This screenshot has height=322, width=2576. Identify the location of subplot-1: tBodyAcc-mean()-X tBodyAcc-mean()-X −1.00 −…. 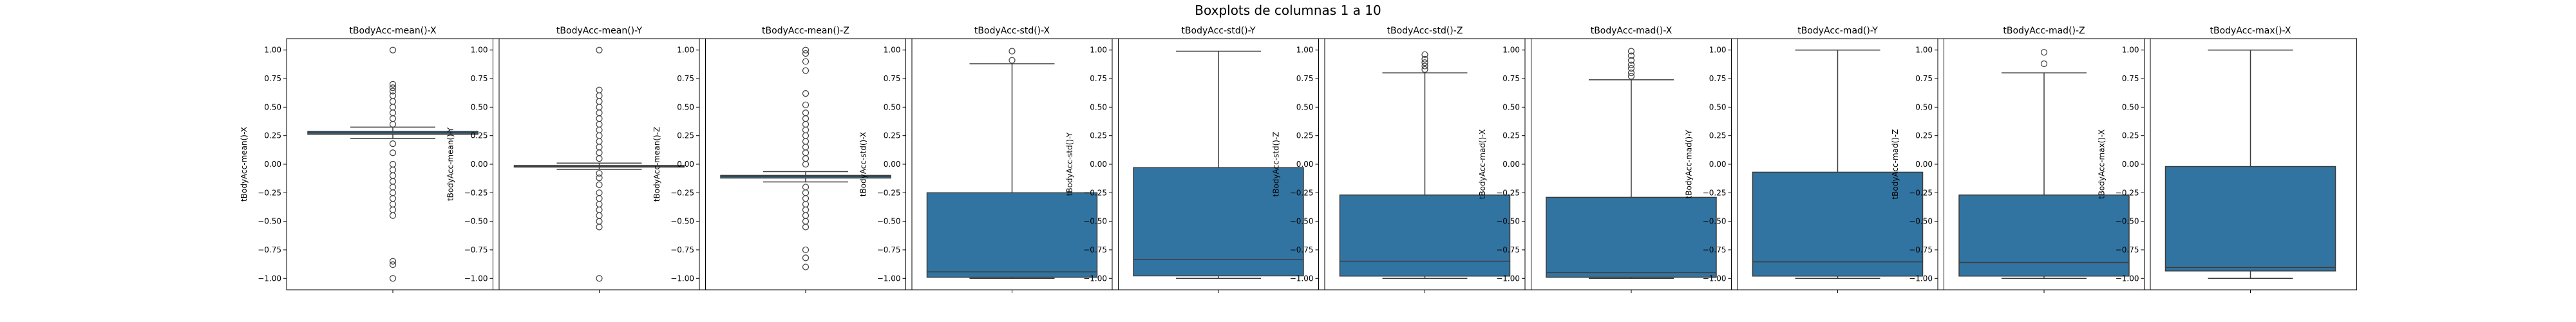
(370, 159).